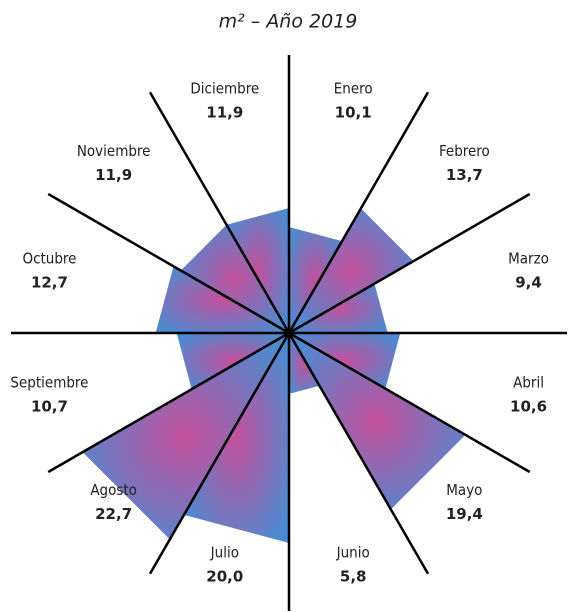 The image size is (576, 612). I want to click on category-label: Julio, so click(224, 552).